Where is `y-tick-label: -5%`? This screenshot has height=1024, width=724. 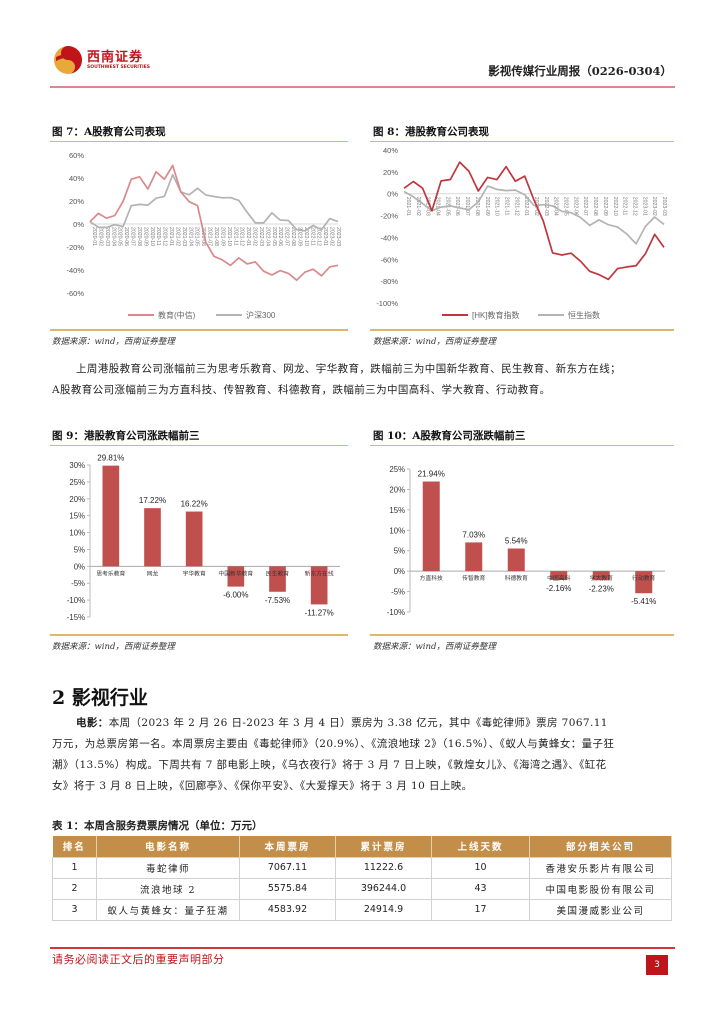 y-tick-label: -5% is located at coordinates (398, 592).